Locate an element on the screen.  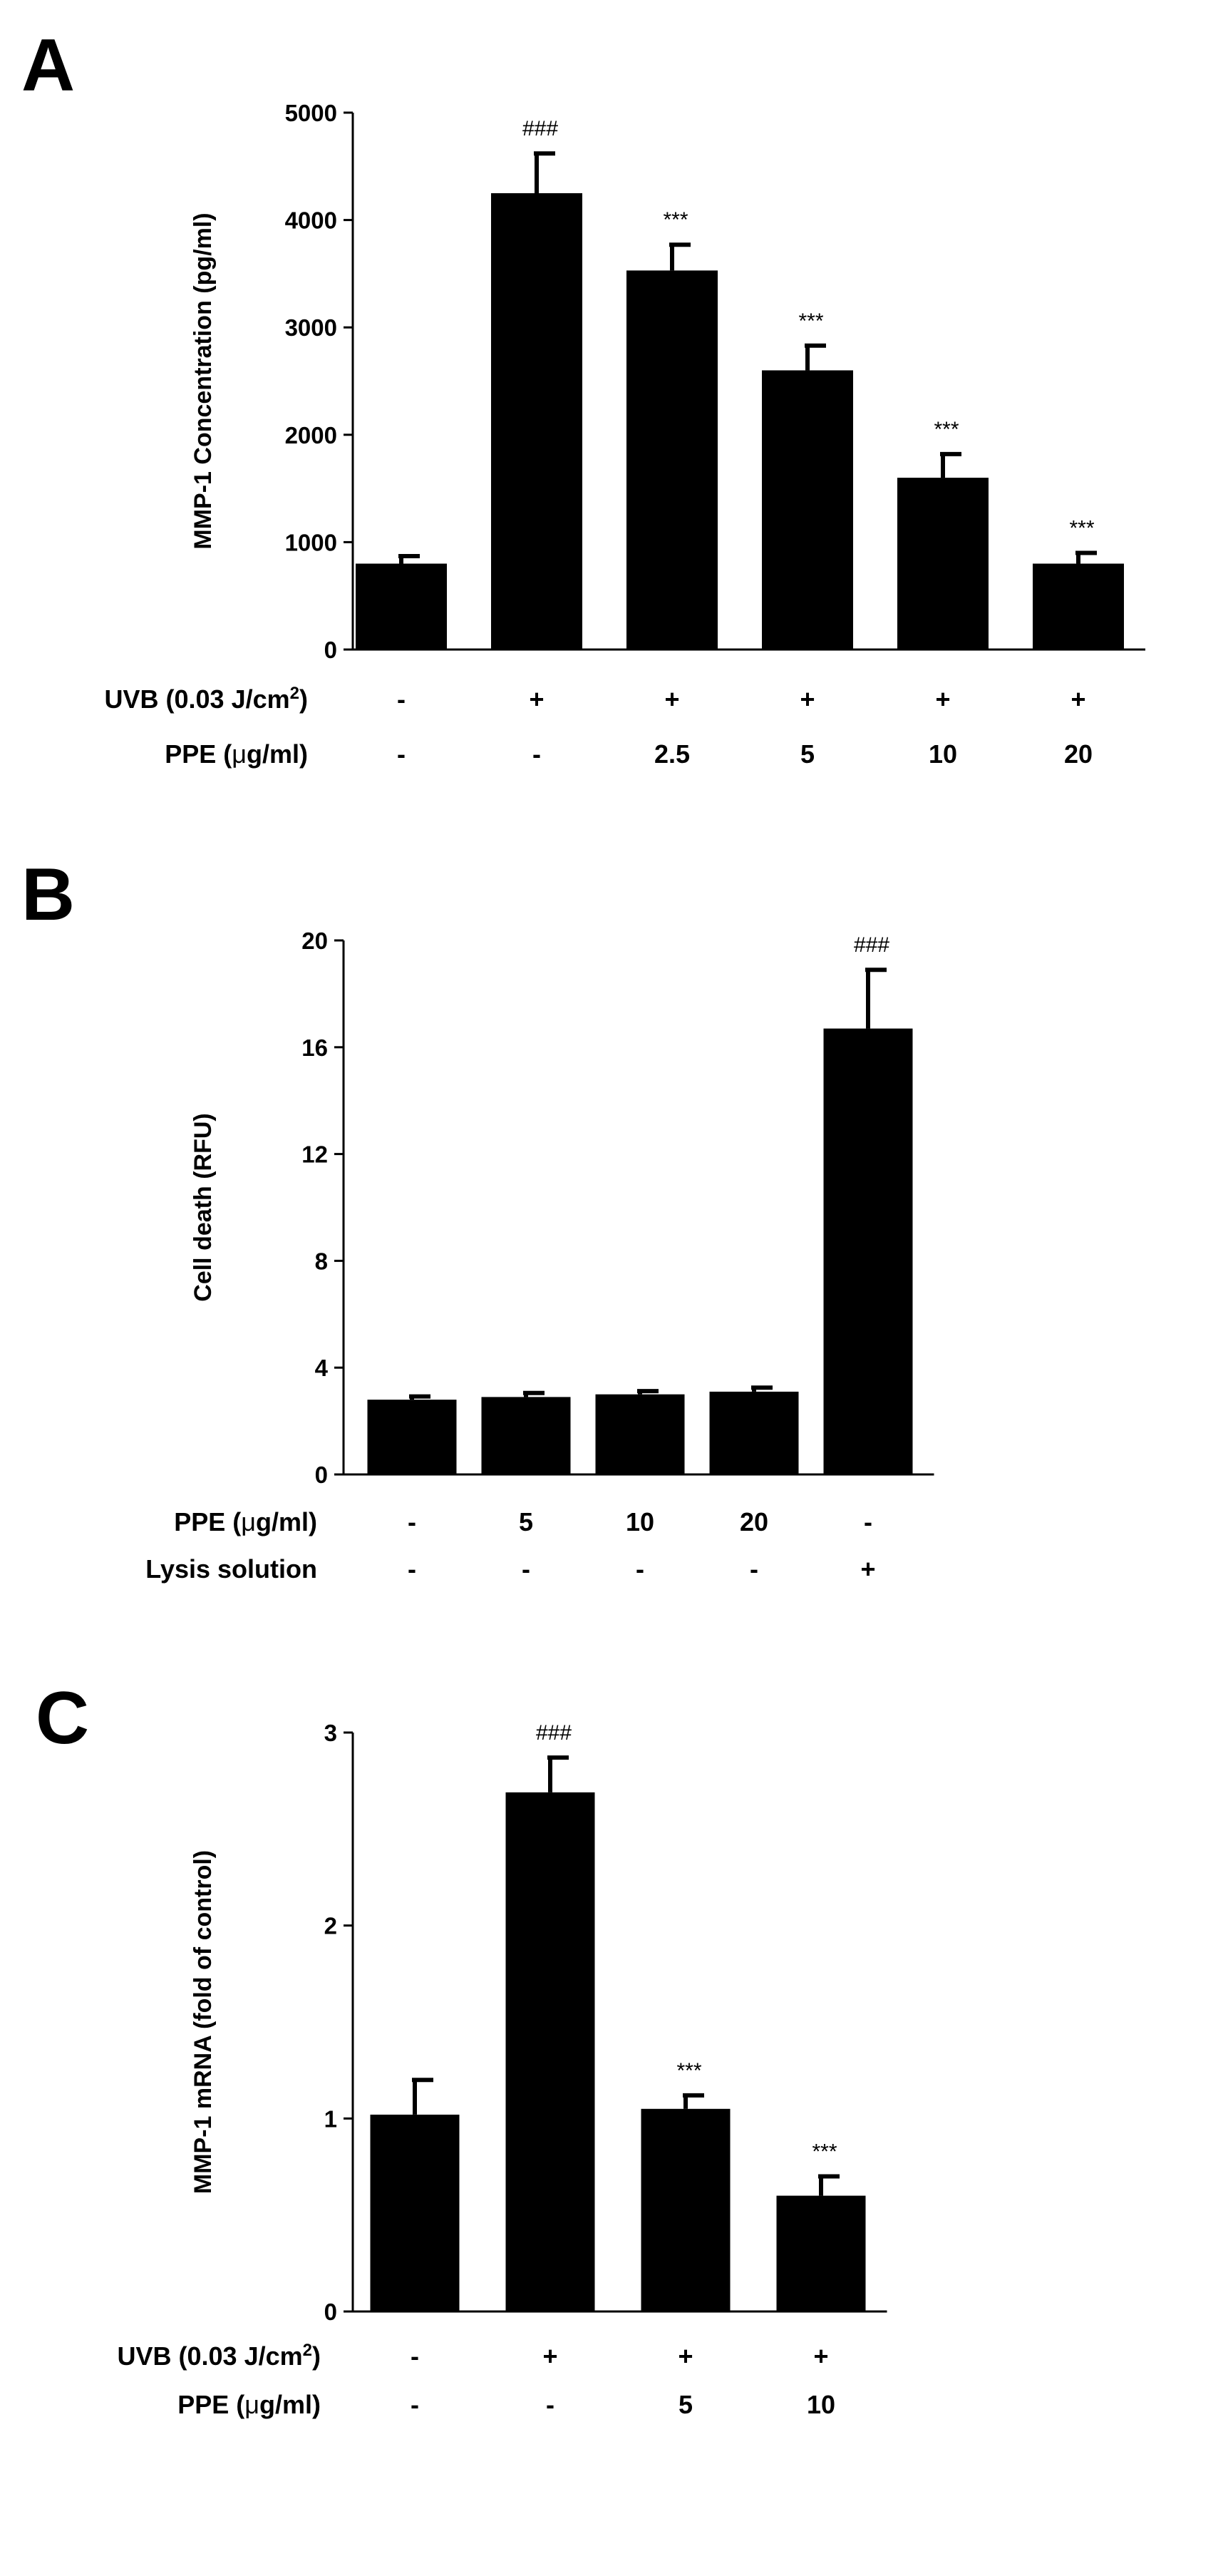
y-tick-label: 3000 is located at coordinates (311, 327).